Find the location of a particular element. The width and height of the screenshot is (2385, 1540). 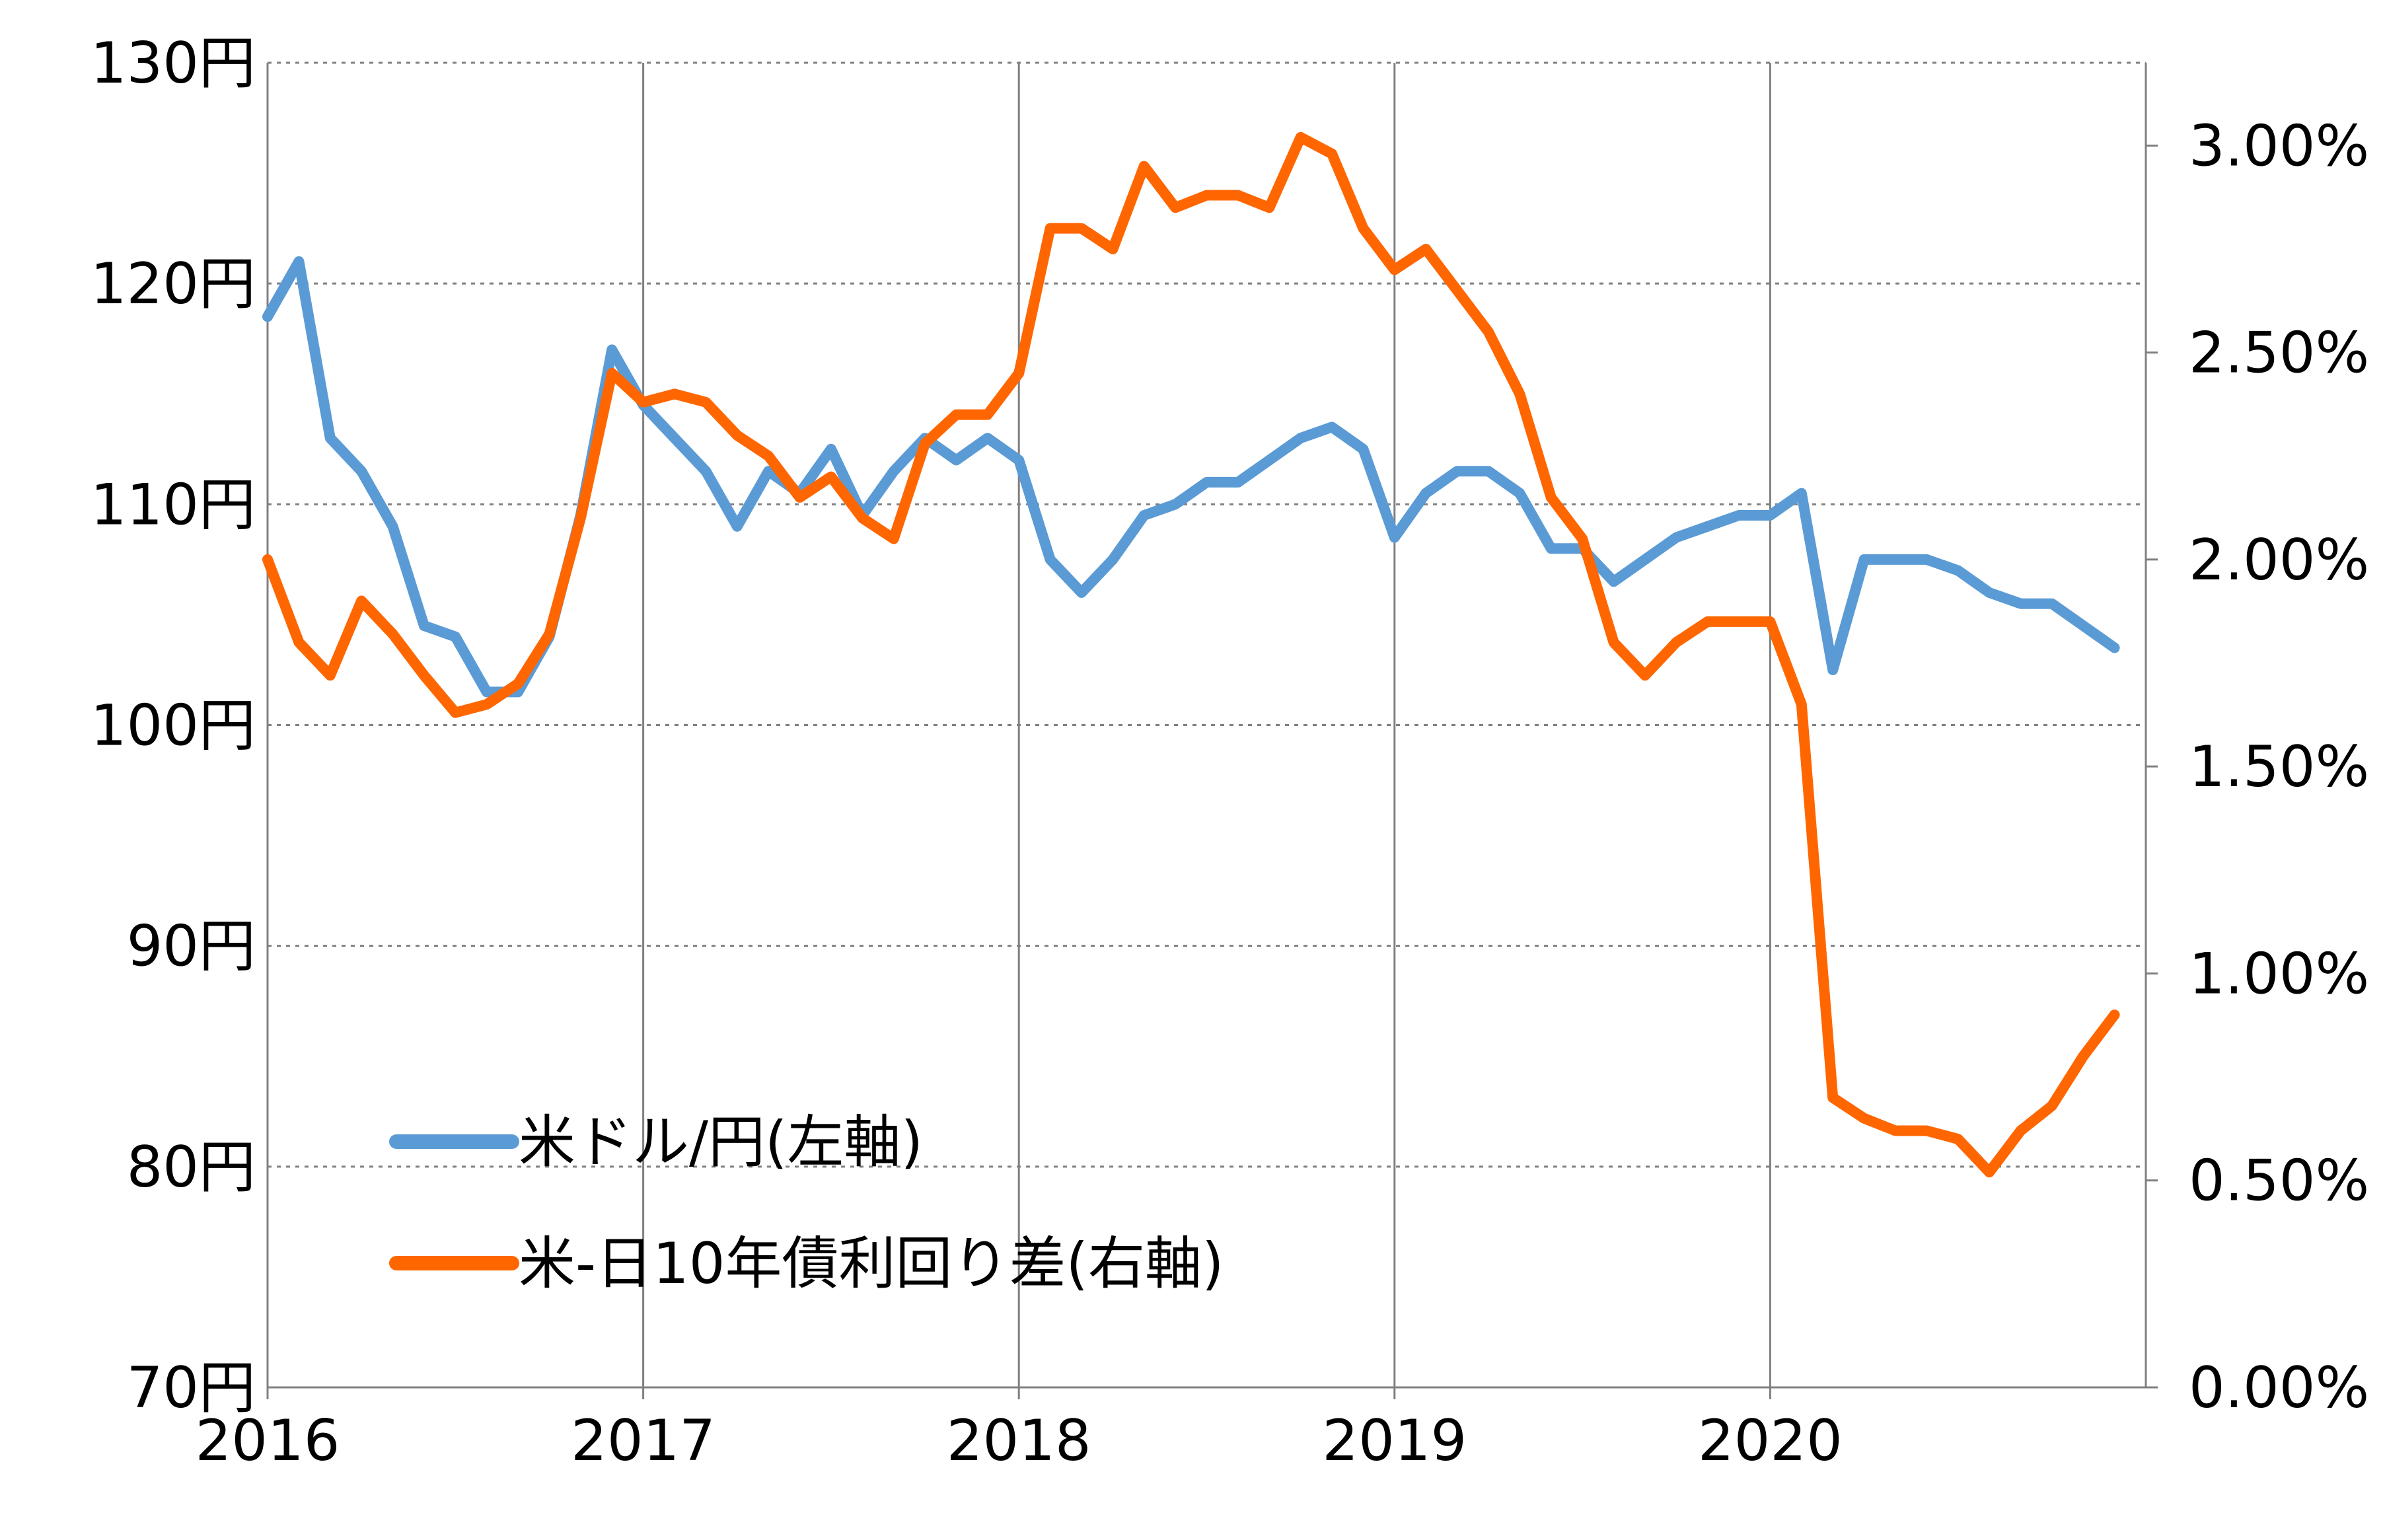

x-tick-label: 2017 is located at coordinates (643, 1441).